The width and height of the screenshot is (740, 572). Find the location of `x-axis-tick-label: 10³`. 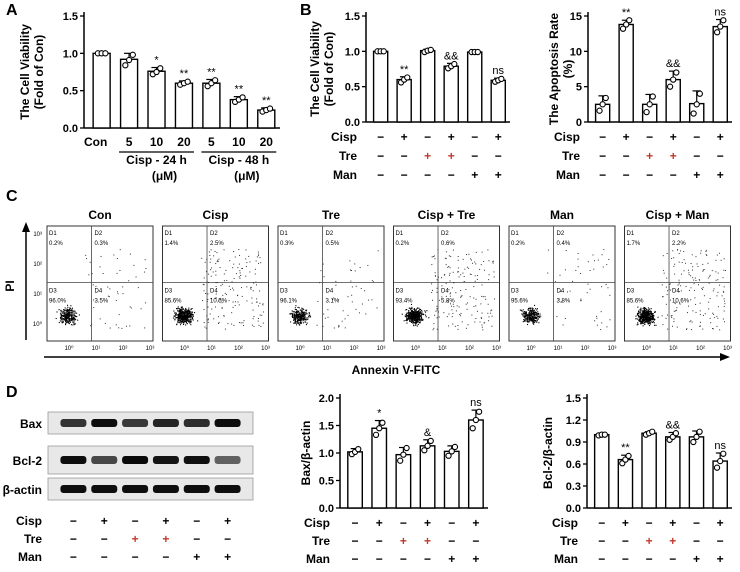

x-axis-tick-label: 10³ is located at coordinates (727, 349).